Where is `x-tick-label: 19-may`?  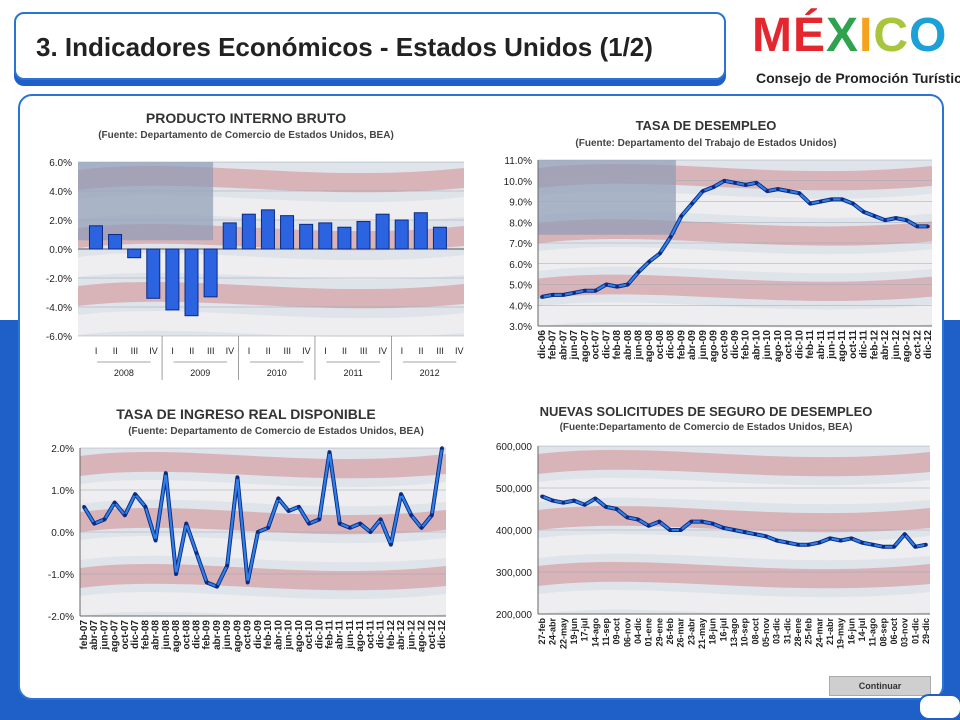 x-tick-label: 19-may is located at coordinates (841, 633).